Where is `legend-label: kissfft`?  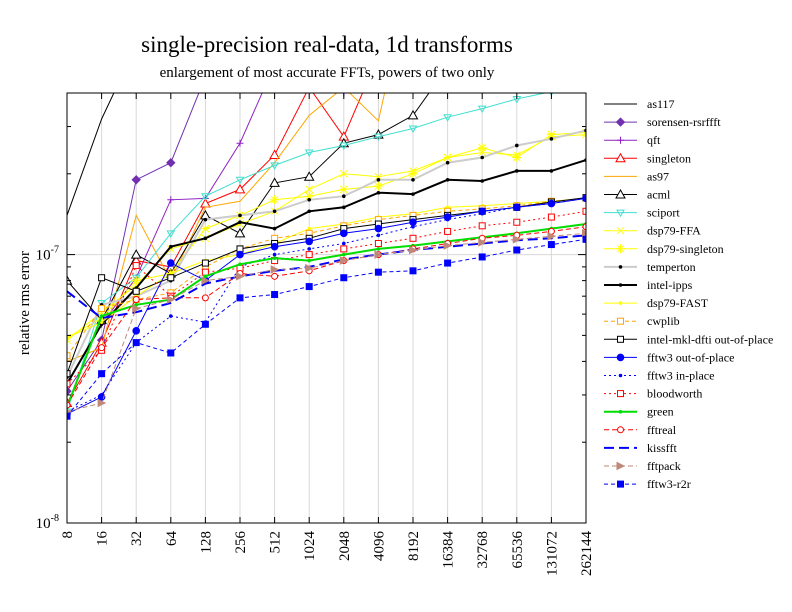 legend-label: kissfft is located at coordinates (662, 448).